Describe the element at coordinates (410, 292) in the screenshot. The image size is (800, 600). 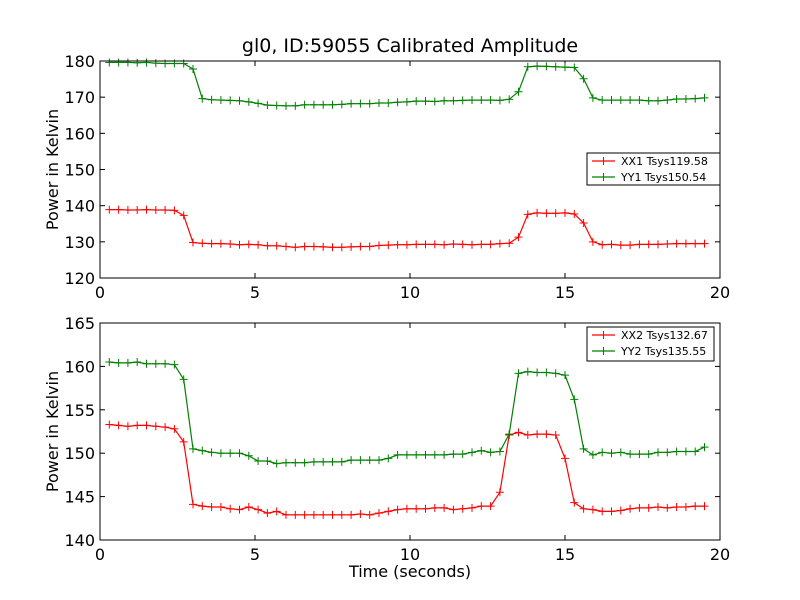
I see `x-tick-label-top: 10` at that location.